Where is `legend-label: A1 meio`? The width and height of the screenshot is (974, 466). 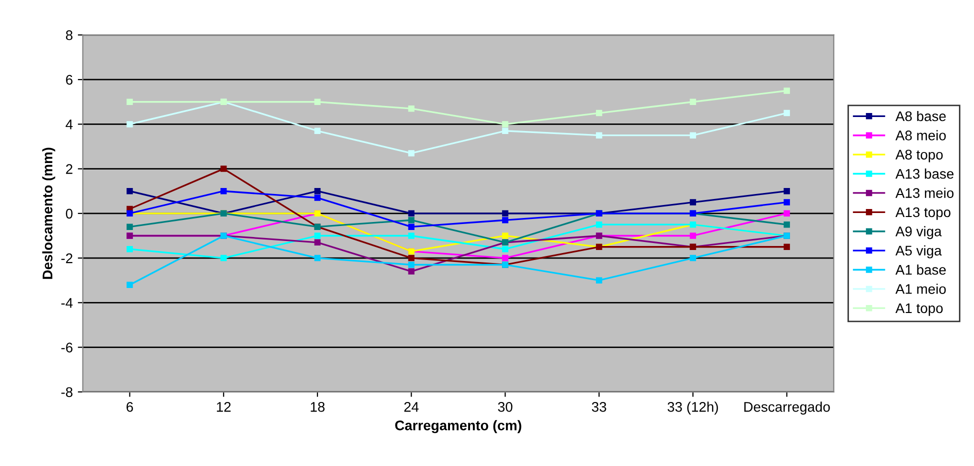 legend-label: A1 meio is located at coordinates (920, 289).